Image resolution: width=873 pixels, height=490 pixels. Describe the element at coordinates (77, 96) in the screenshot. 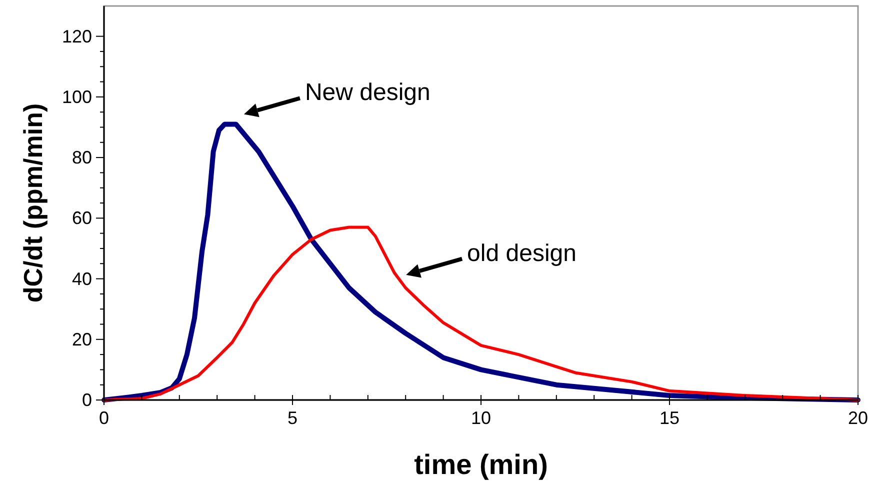

I see `y-tick-label: 100` at that location.